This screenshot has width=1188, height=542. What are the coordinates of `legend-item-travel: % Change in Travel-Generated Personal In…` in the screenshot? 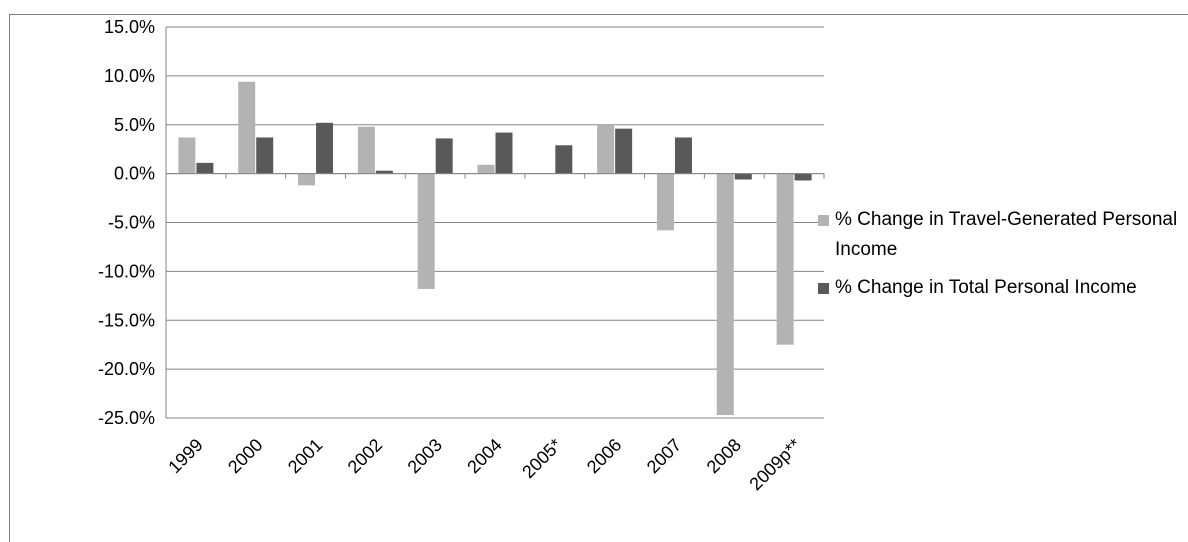 It's located at (1002, 235).